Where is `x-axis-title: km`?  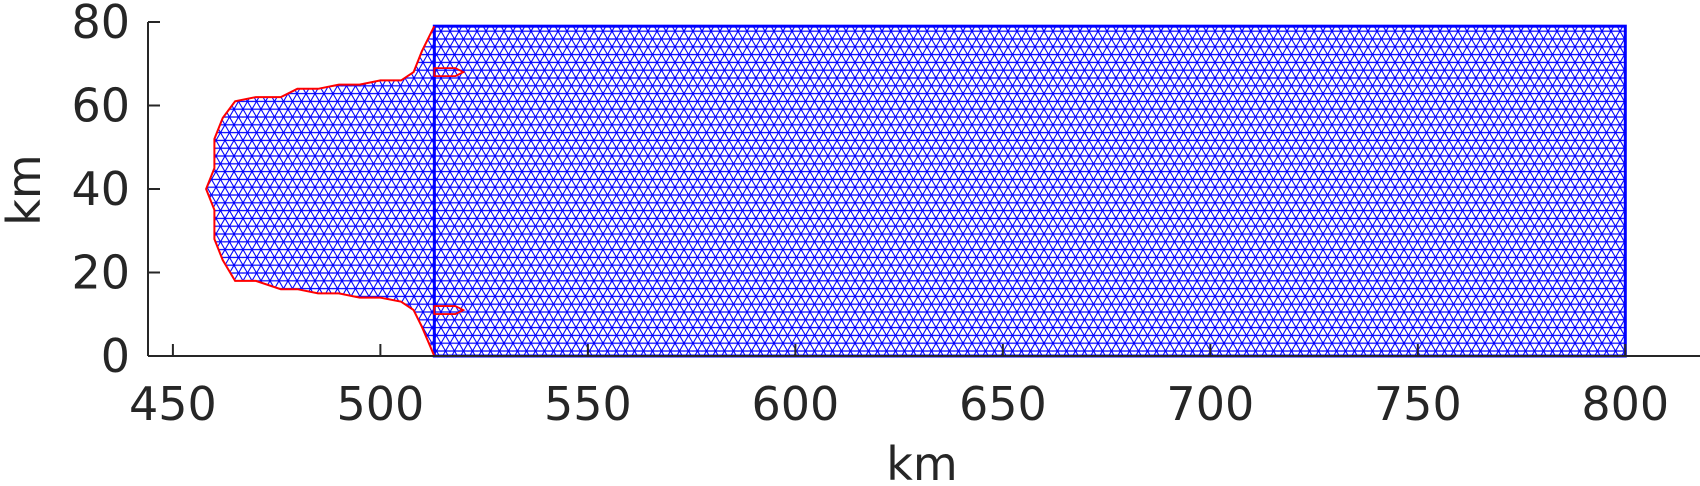 x-axis-title: km is located at coordinates (921, 461).